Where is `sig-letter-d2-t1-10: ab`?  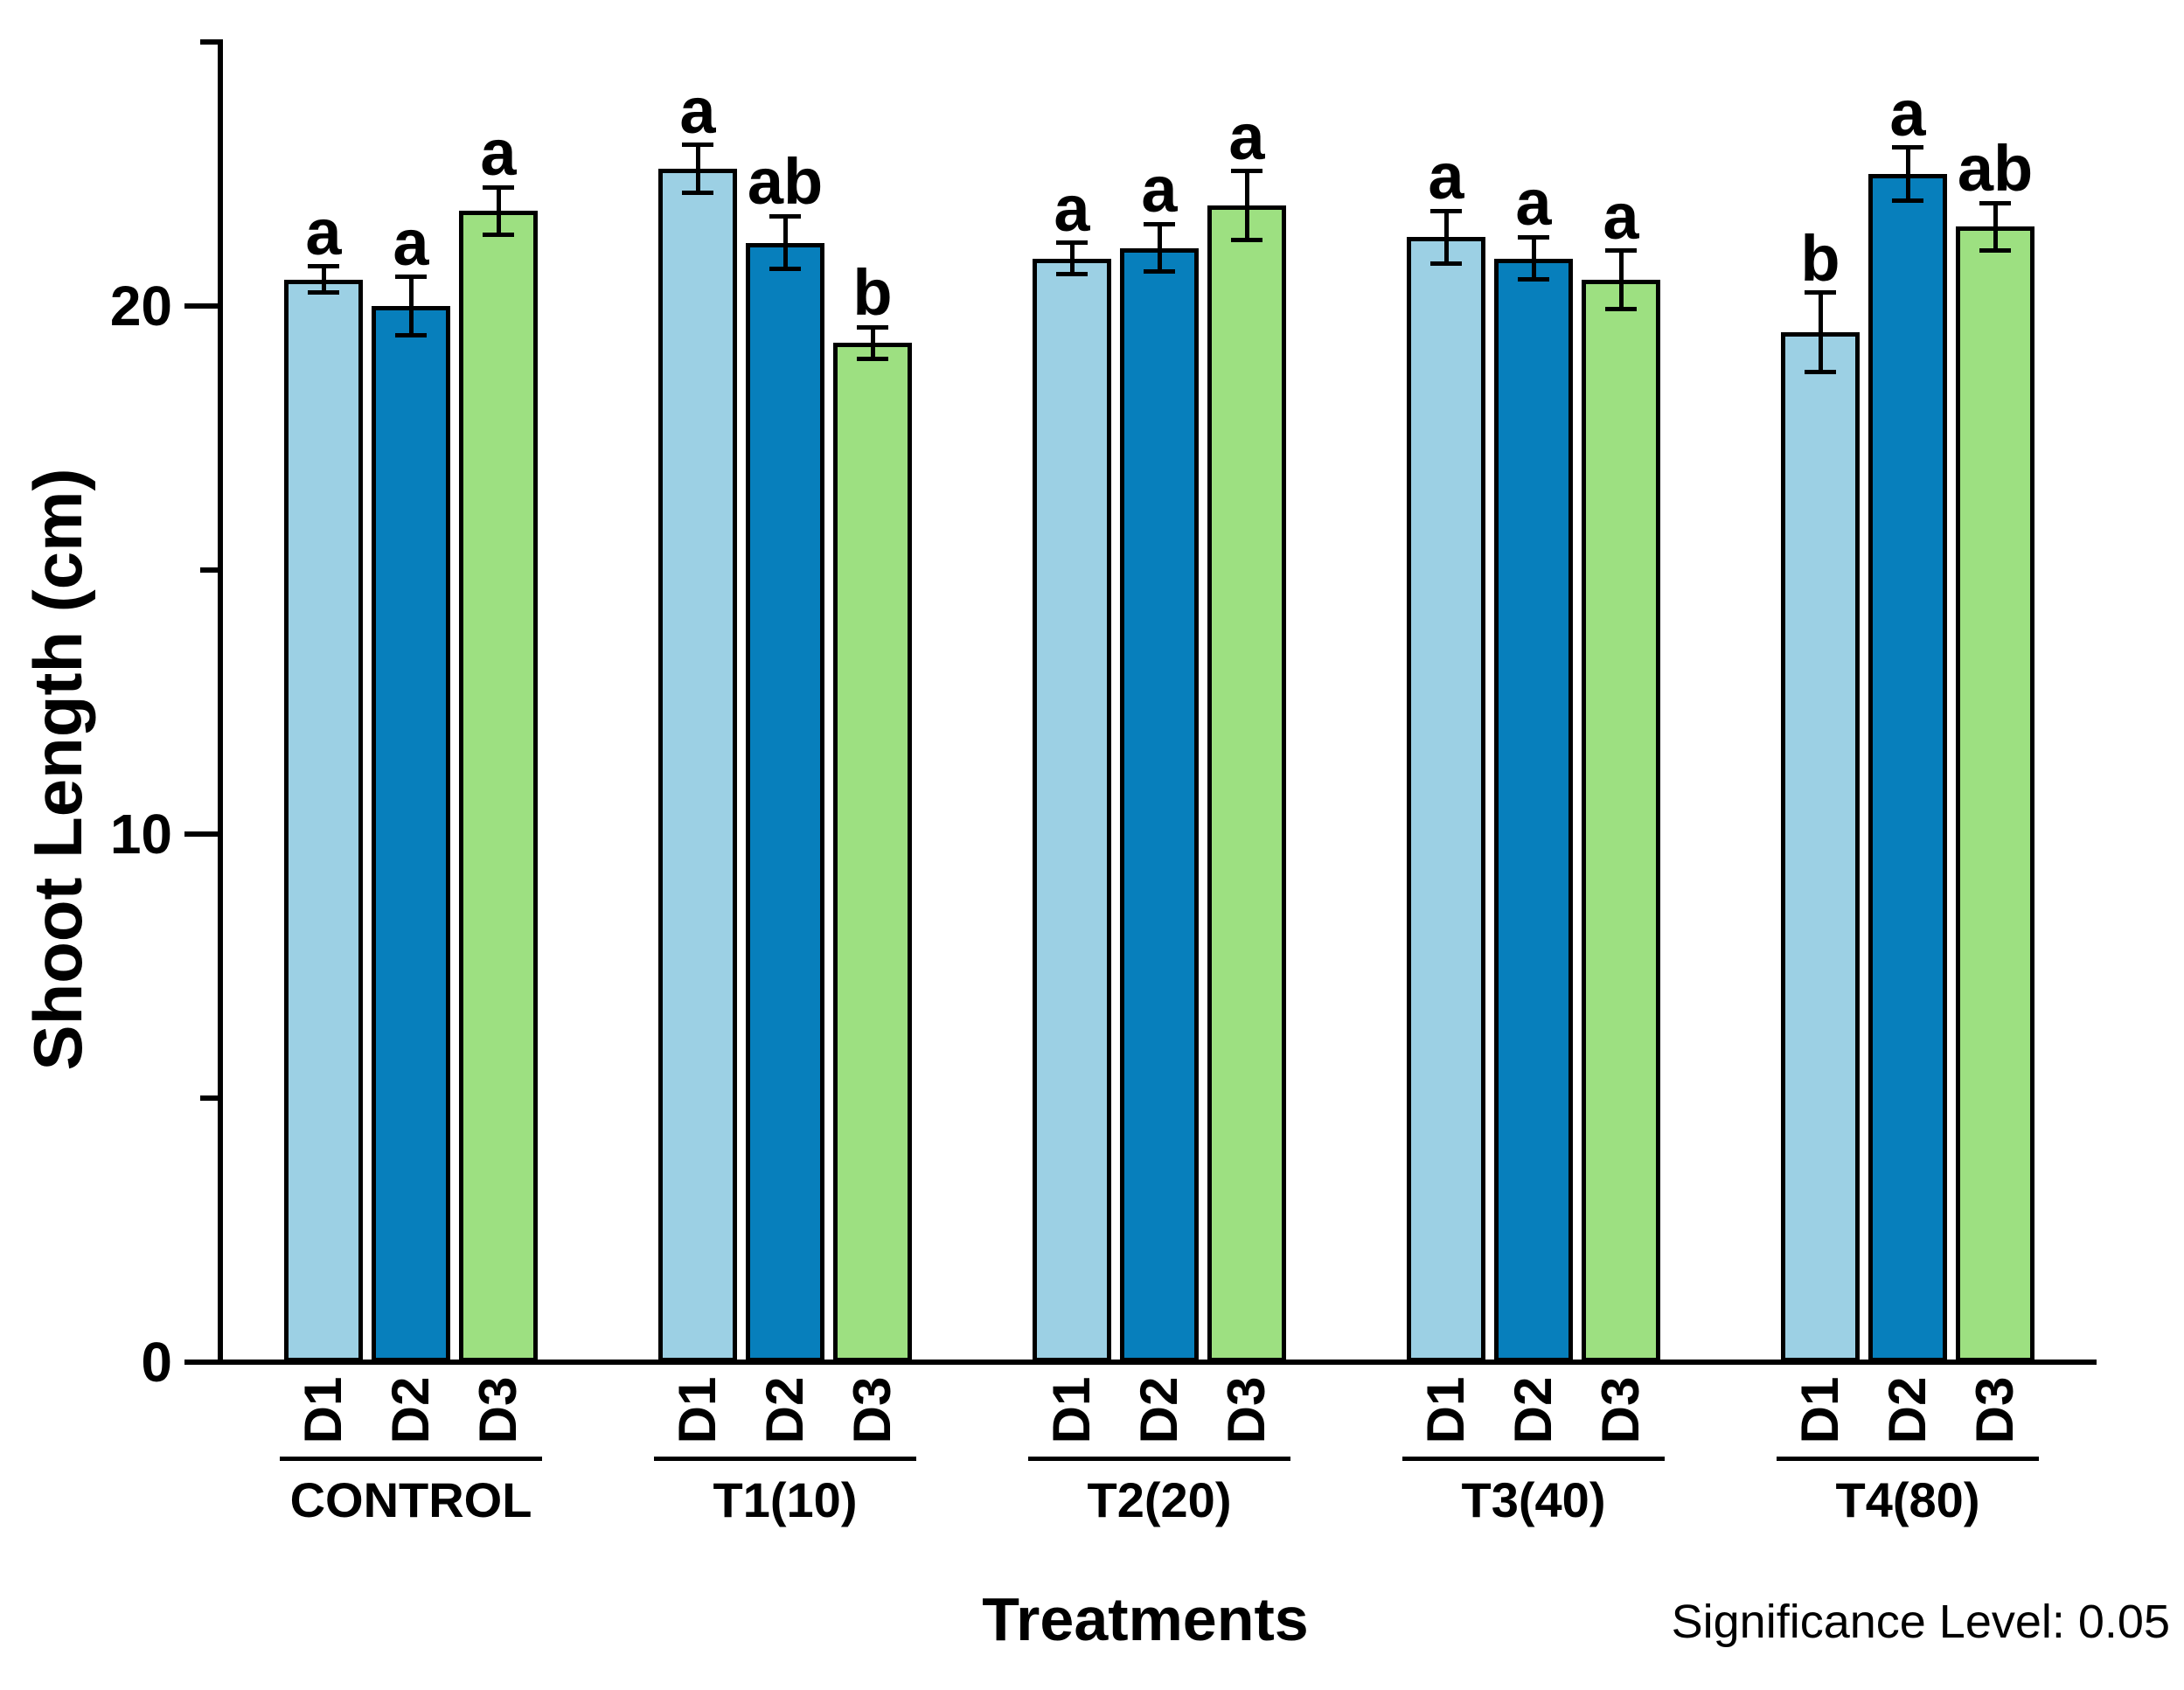
sig-letter-d2-t1-10: ab is located at coordinates (785, 182).